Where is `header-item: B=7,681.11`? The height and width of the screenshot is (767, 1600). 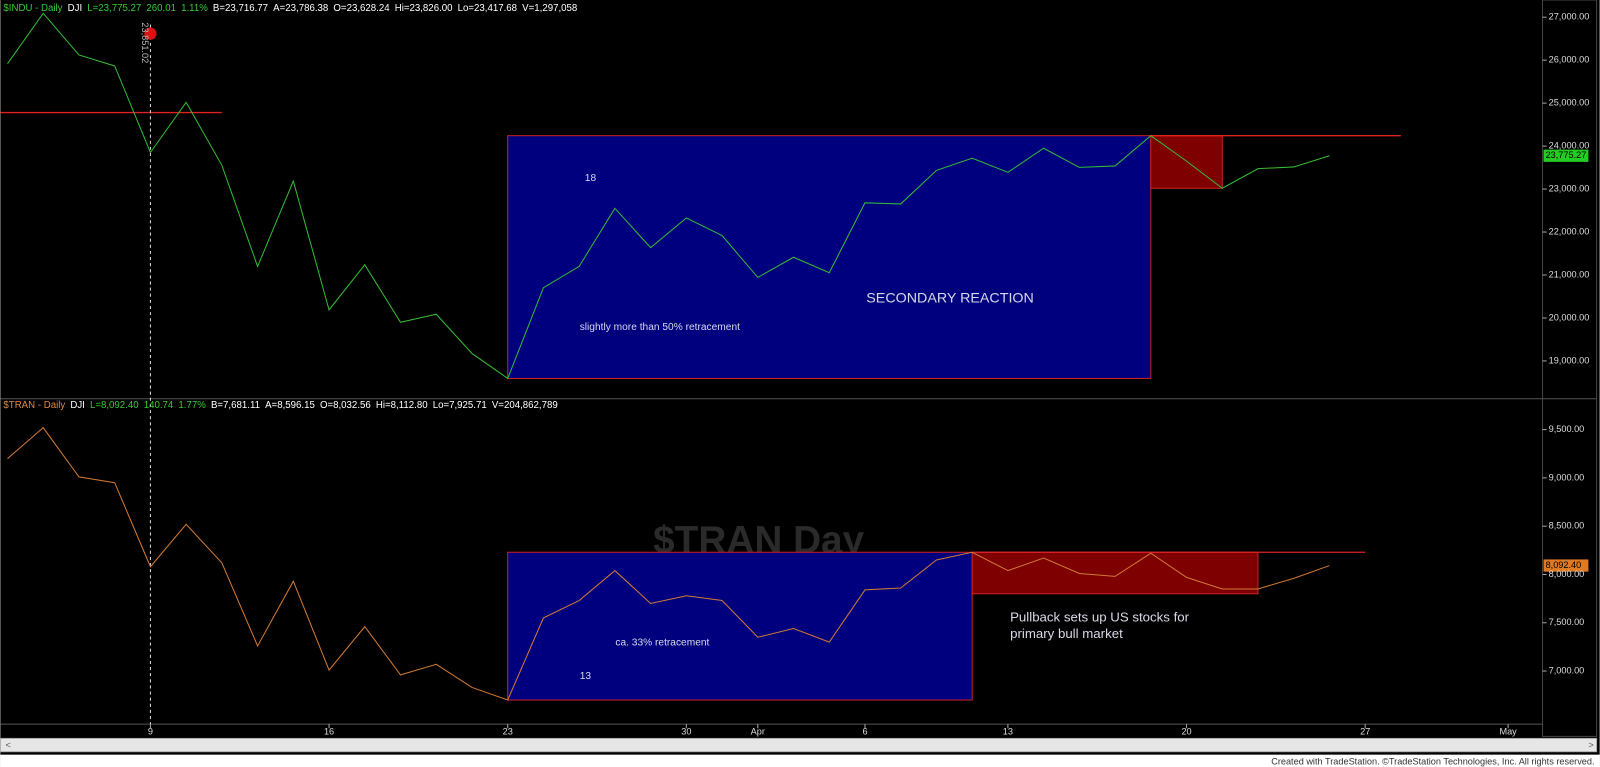
header-item: B=7,681.11 is located at coordinates (235, 404).